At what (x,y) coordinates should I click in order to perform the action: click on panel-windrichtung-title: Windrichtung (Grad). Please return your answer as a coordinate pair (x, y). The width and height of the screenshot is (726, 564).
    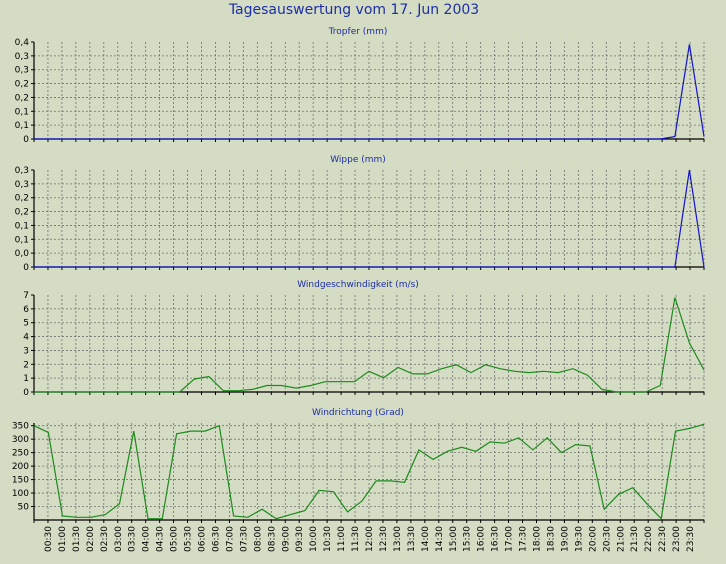
    Looking at the image, I should click on (358, 413).